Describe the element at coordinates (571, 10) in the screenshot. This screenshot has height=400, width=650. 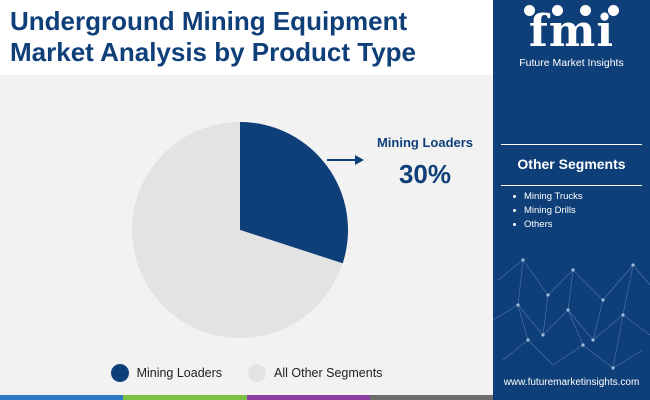
I see `logo-icons` at that location.